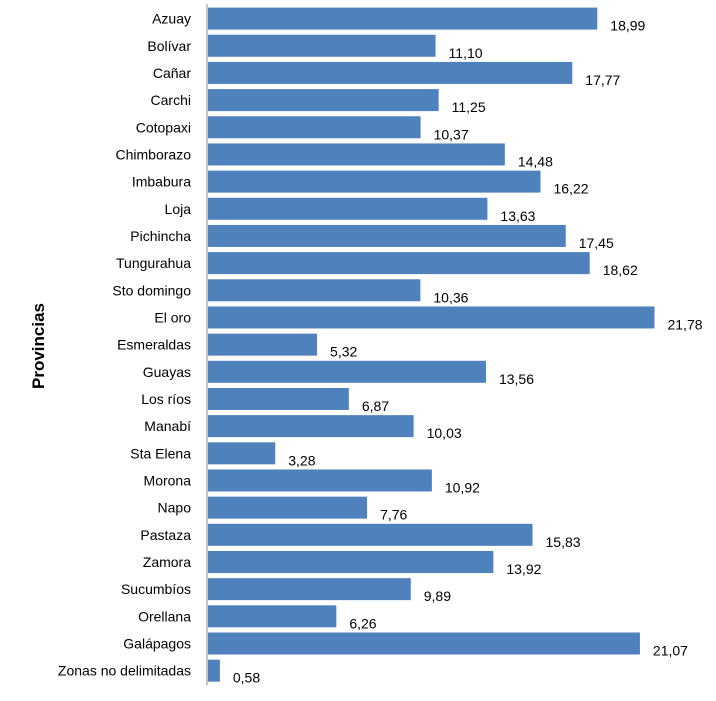 The height and width of the screenshot is (701, 716). What do you see at coordinates (156, 589) in the screenshot?
I see `category-label: Sucumbíos` at bounding box center [156, 589].